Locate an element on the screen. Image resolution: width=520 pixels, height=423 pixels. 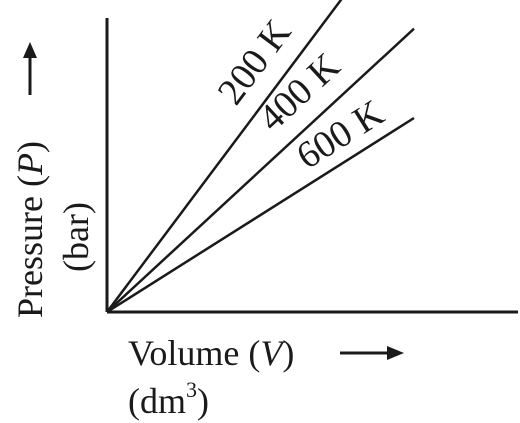
x-label-arrow-head is located at coordinates (395, 353).